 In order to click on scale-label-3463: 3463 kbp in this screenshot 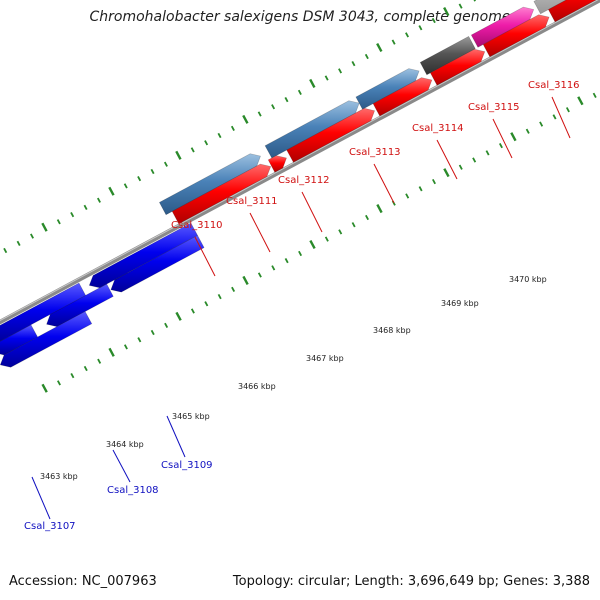, I will do `click(59, 476)`.